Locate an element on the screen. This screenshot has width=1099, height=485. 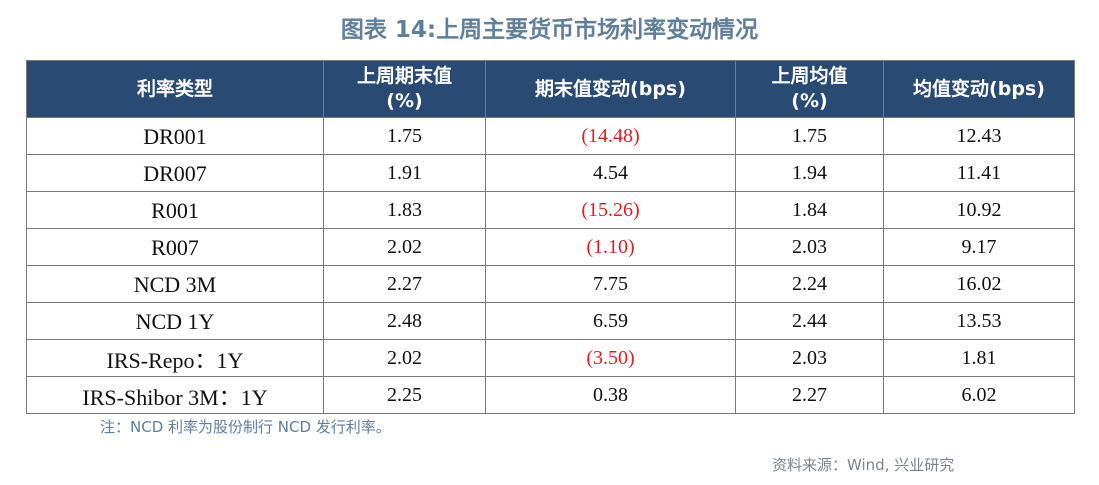
table-row: DR001 1.75 (14.48) 1.75 12.43 is located at coordinates (550, 136).